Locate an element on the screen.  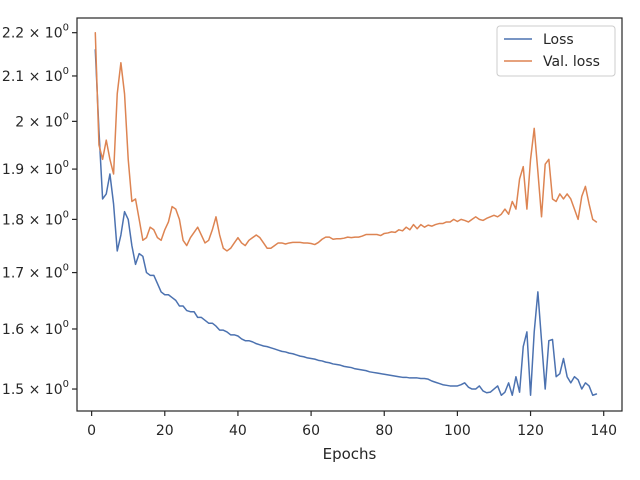
legend-label-0: Loss is located at coordinates (558, 40).